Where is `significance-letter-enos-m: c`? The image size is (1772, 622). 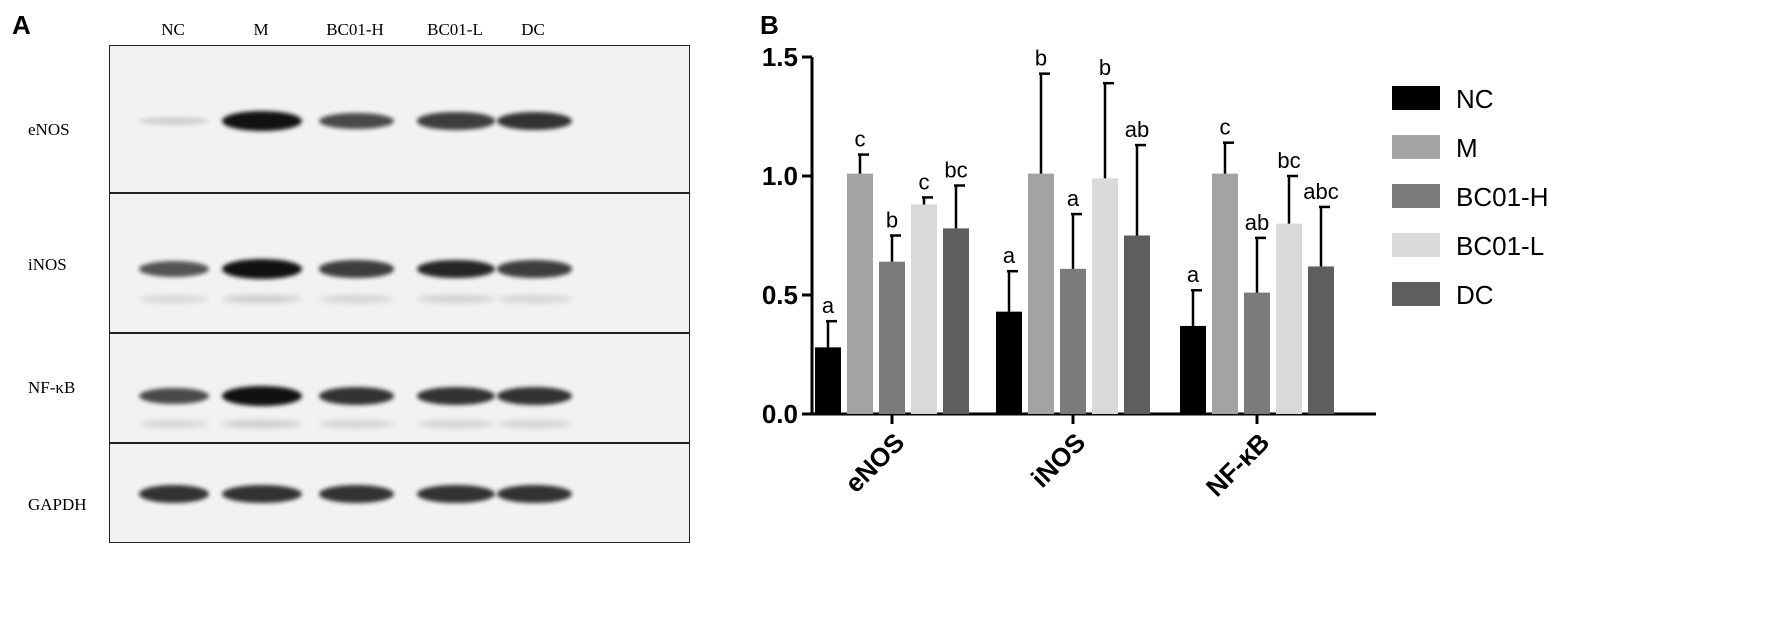
significance-letter-enos-m: c is located at coordinates (860, 139).